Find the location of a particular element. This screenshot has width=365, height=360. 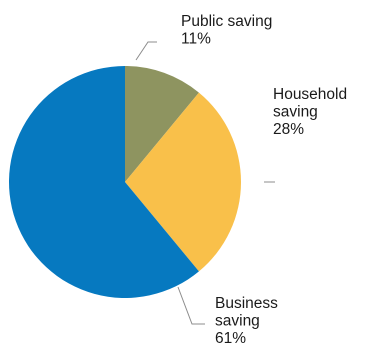

slice-name-label: Household is located at coordinates (310, 94).